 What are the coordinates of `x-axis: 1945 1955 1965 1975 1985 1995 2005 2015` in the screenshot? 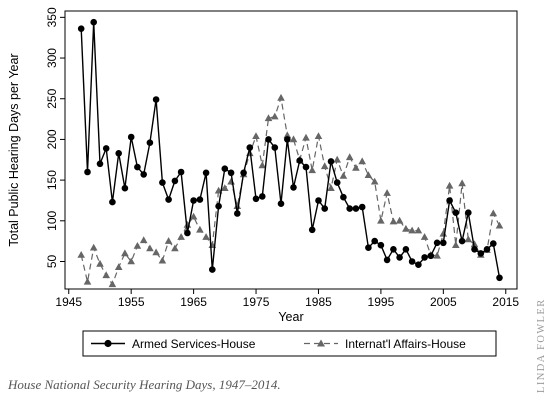 It's located at (287, 299).